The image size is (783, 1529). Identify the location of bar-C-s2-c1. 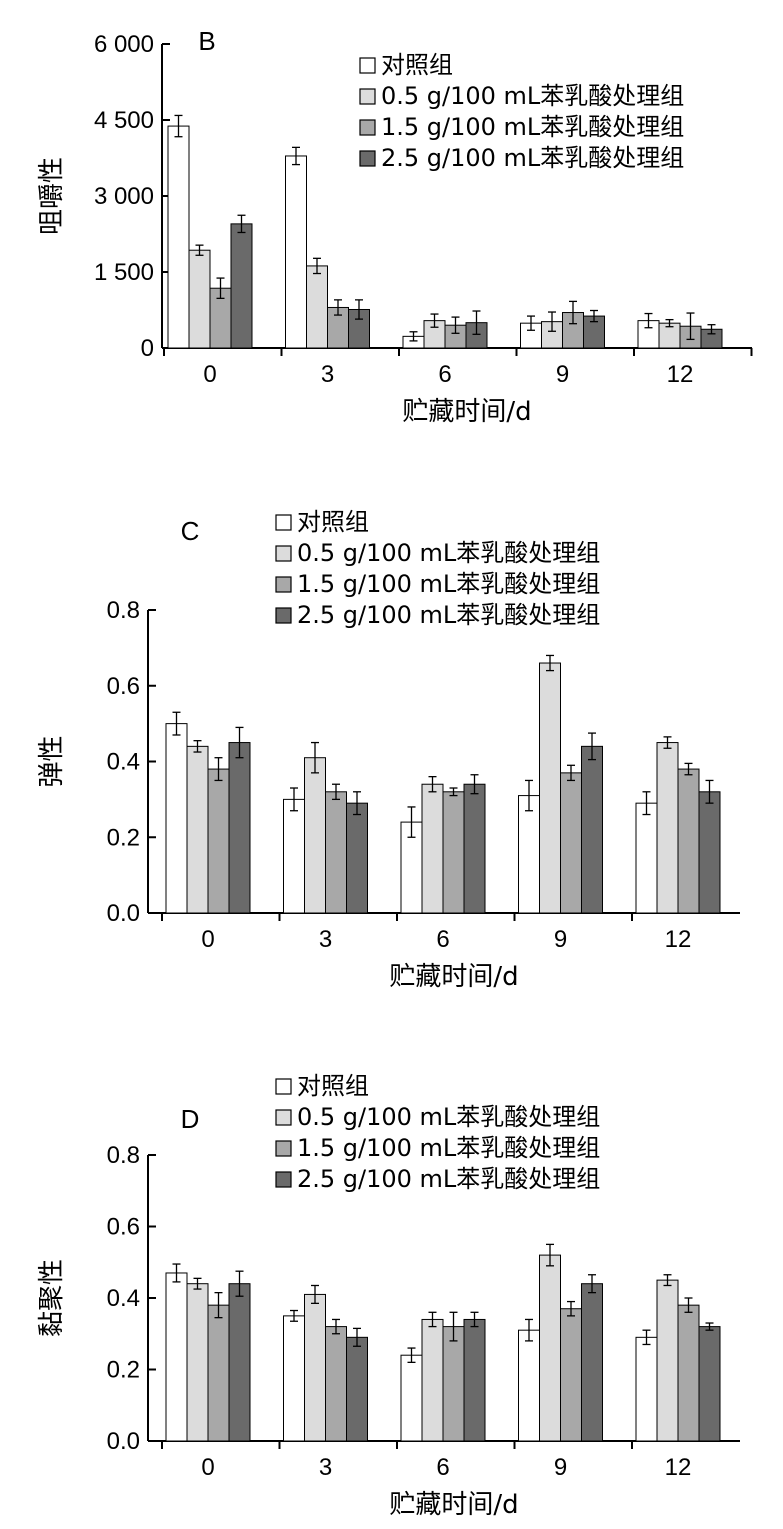
(336, 852).